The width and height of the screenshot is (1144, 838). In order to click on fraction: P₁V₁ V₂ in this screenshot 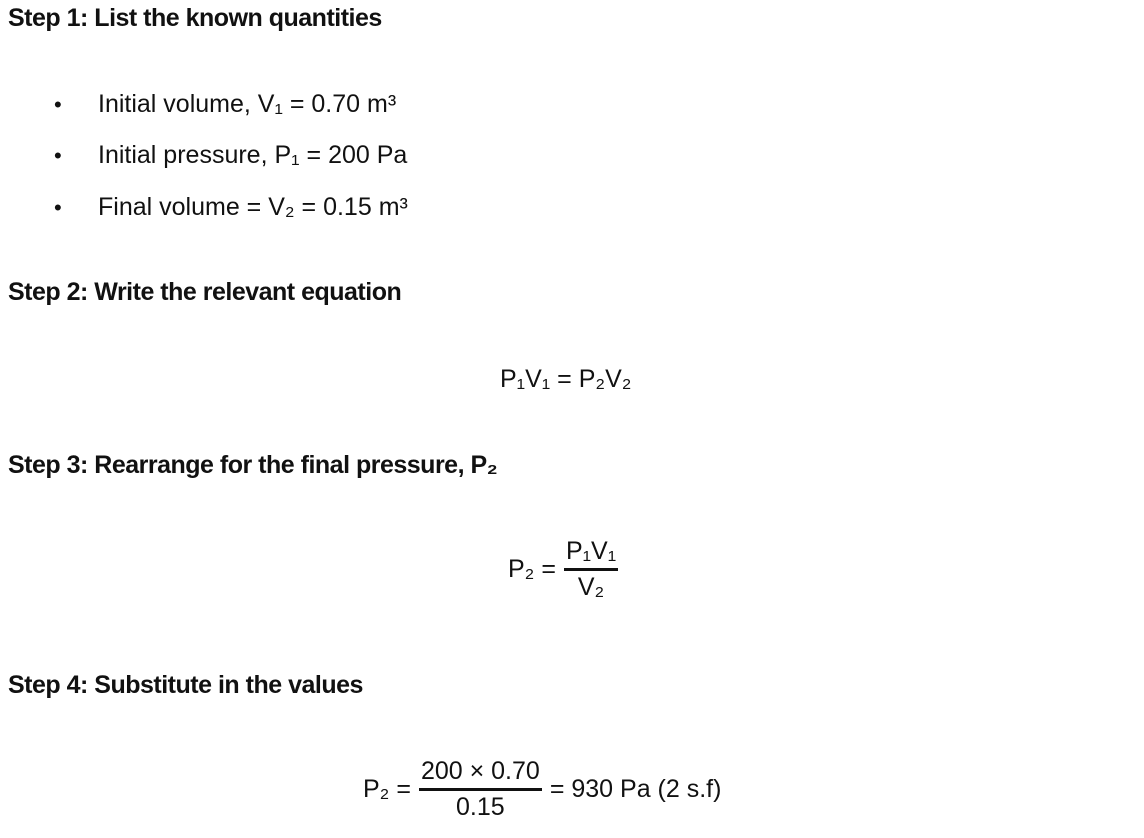, I will do `click(591, 569)`.